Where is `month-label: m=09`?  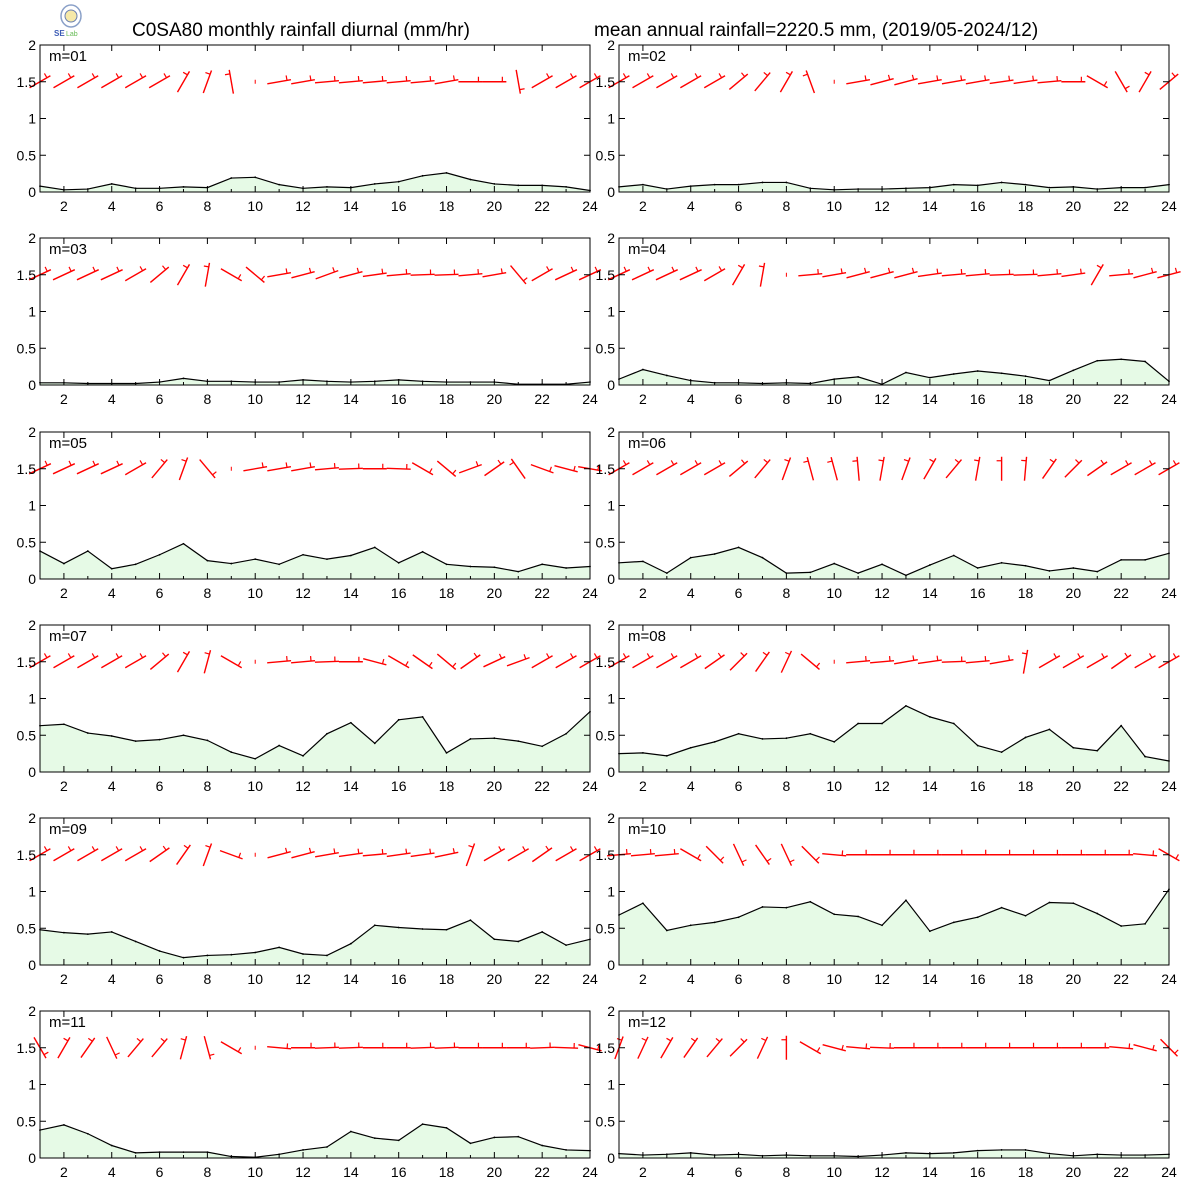 month-label: m=09 is located at coordinates (68, 829).